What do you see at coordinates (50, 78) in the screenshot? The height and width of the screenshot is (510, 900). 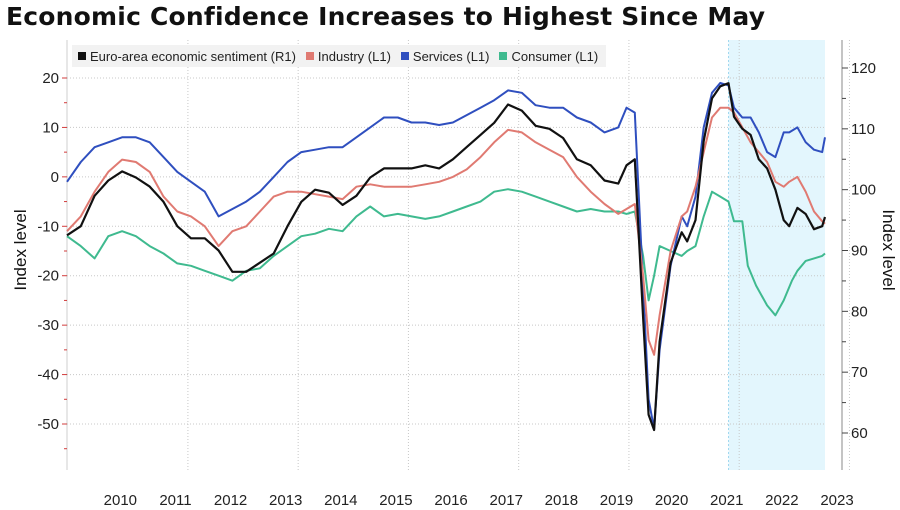 I see `left-tick-label: 20` at bounding box center [50, 78].